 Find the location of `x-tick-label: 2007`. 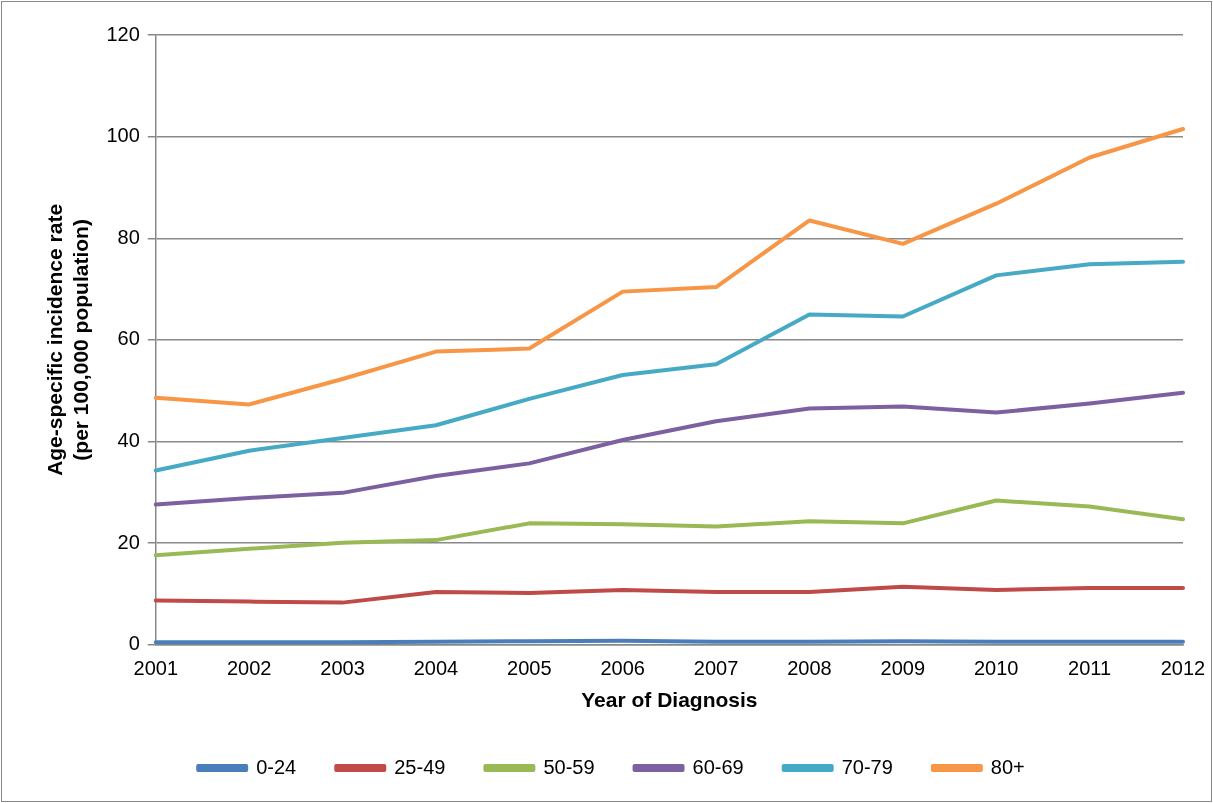

x-tick-label: 2007 is located at coordinates (716, 668).